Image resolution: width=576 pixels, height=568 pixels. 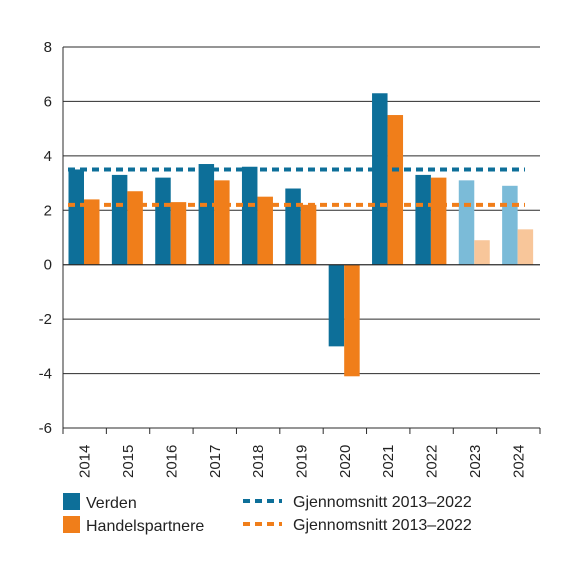 What do you see at coordinates (215, 461) in the screenshot?
I see `x-tick-label: 2017` at bounding box center [215, 461].